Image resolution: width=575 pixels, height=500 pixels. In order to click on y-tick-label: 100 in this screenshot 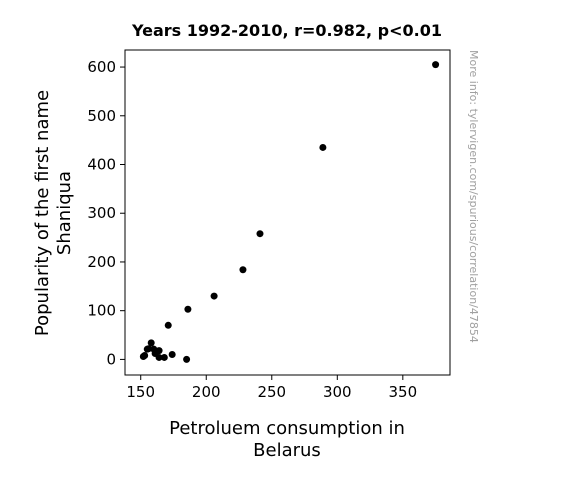, I will do `click(101, 311)`.